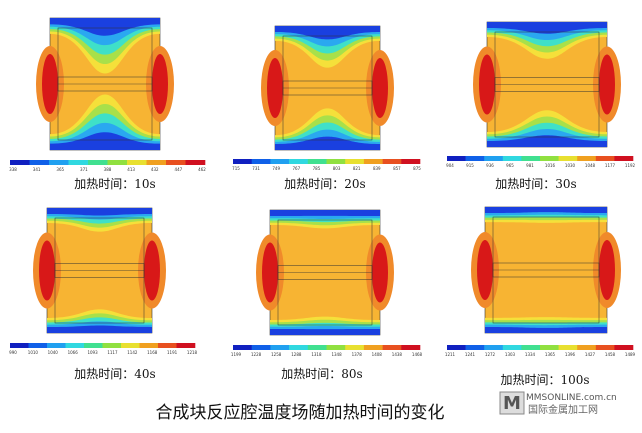  I want to click on colorbar-label: 857, so click(397, 168).